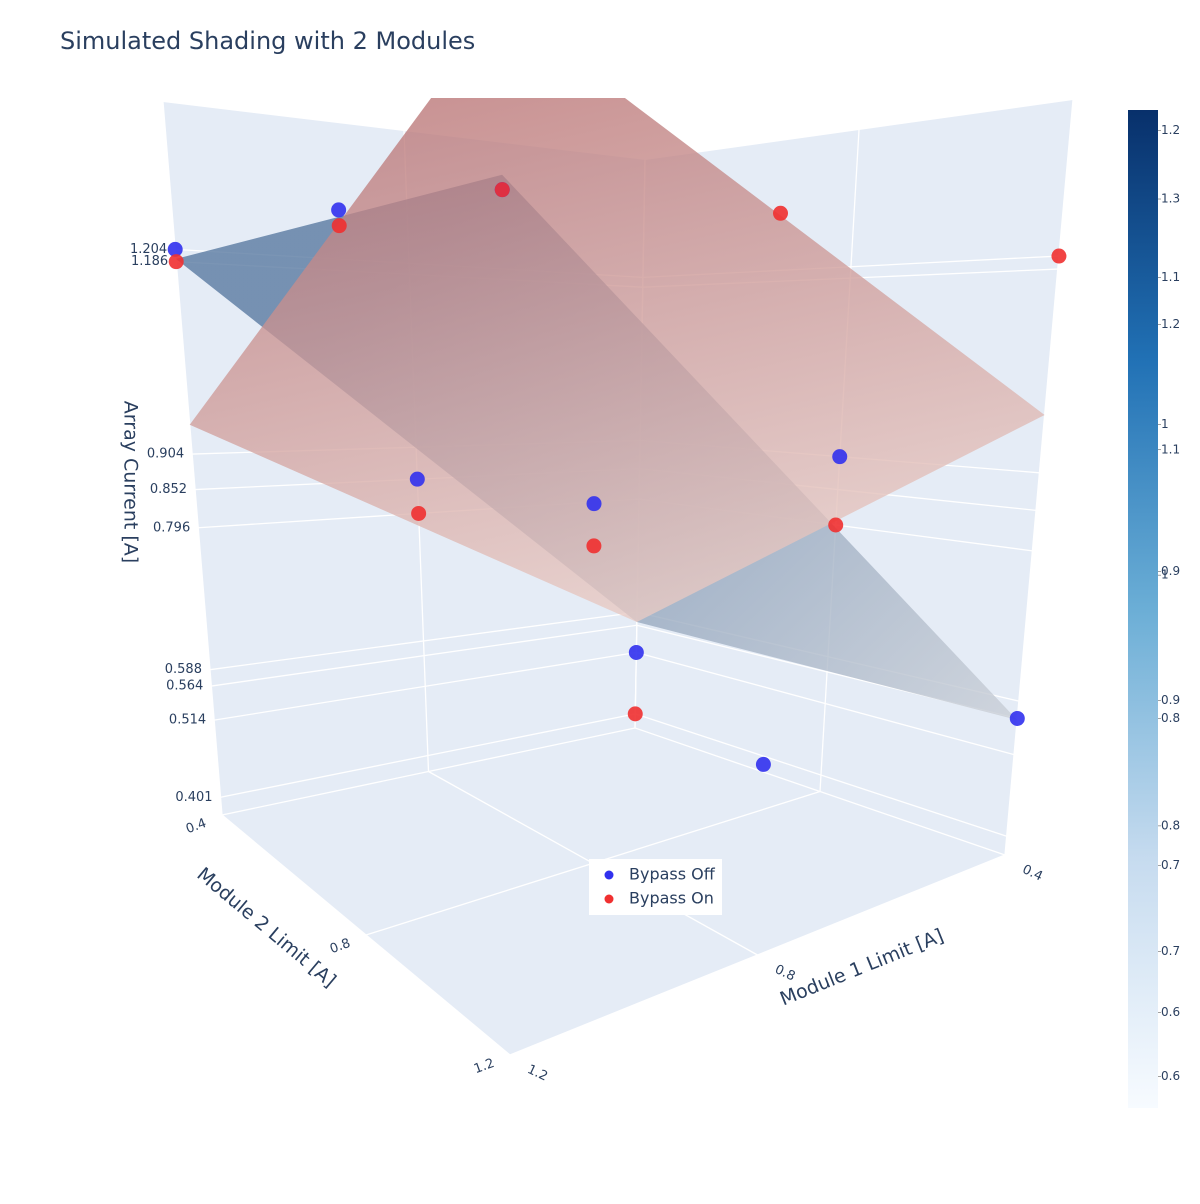 The width and height of the screenshot is (1200, 1204). What do you see at coordinates (187, 720) in the screenshot?
I see `z-tick-label: 0.514` at bounding box center [187, 720].